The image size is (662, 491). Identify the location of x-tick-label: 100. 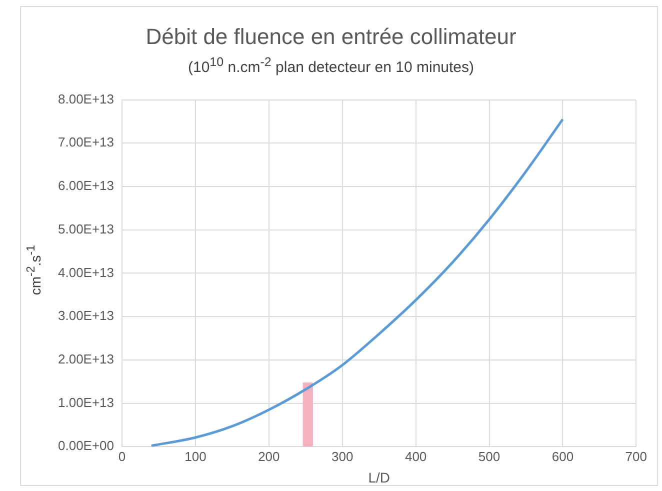
(195, 456).